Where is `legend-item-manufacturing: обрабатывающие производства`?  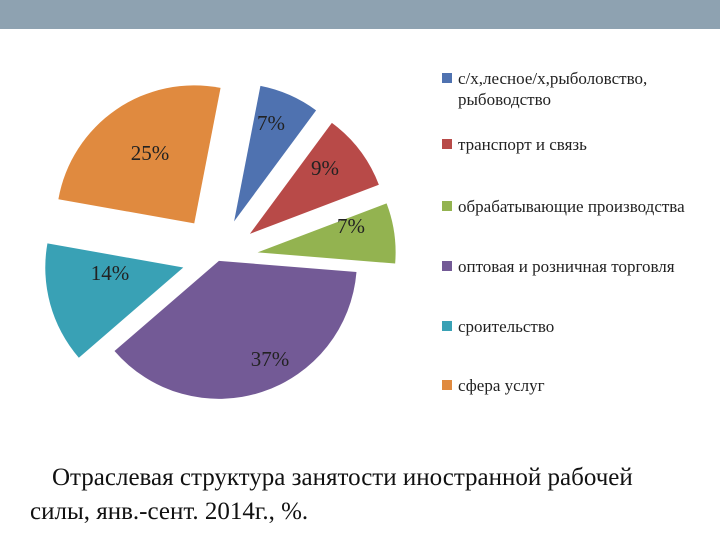
legend-item-manufacturing: обрабатывающие производства is located at coordinates (577, 206).